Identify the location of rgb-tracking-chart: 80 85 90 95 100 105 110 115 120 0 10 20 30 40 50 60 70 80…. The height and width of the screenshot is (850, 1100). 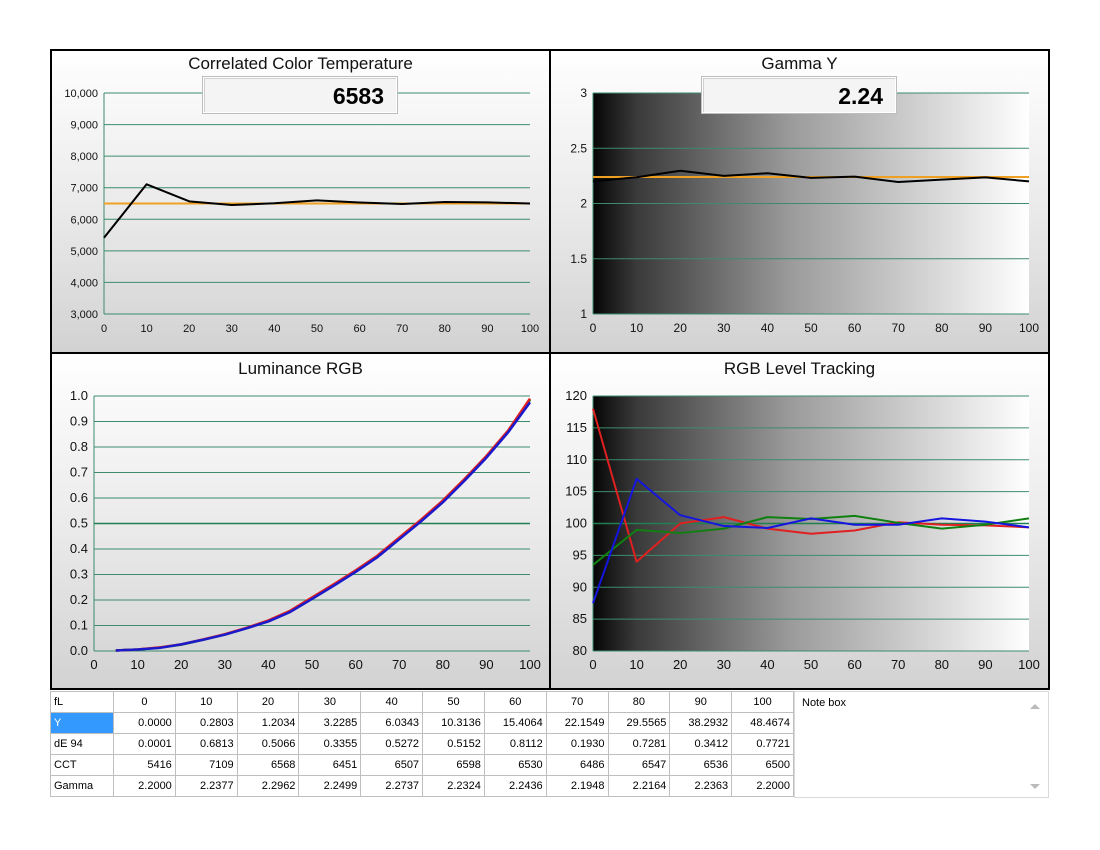
(802, 530).